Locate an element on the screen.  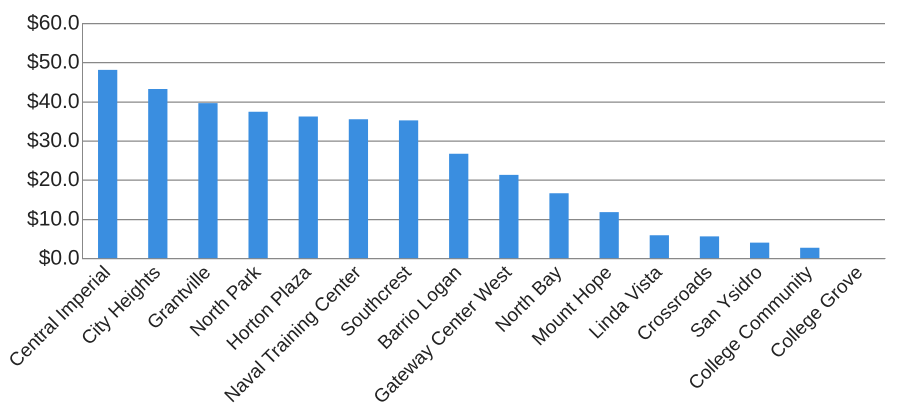
y-tick-label: $40.0 is located at coordinates (53, 101).